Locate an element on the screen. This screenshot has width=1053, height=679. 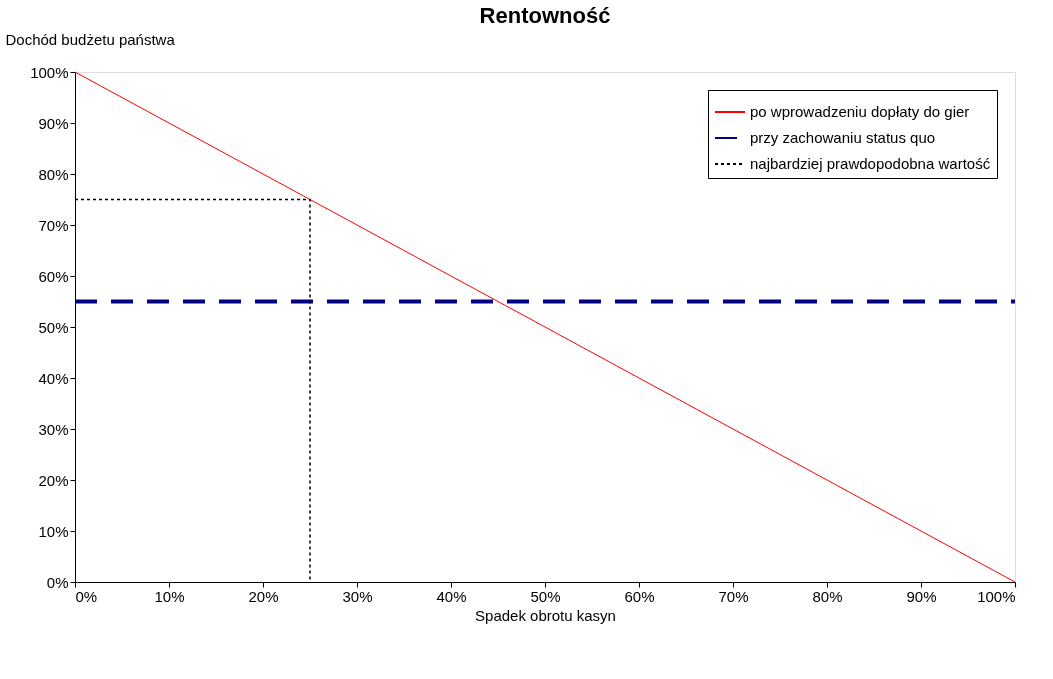
y-axis-title: Dochód budżetu państwa is located at coordinates (90, 39).